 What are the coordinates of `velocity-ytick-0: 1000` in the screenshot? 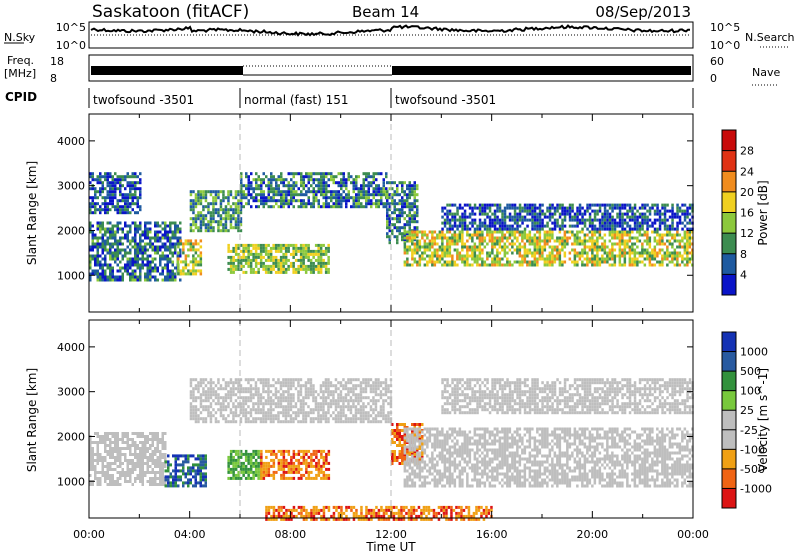 It's located at (71, 481).